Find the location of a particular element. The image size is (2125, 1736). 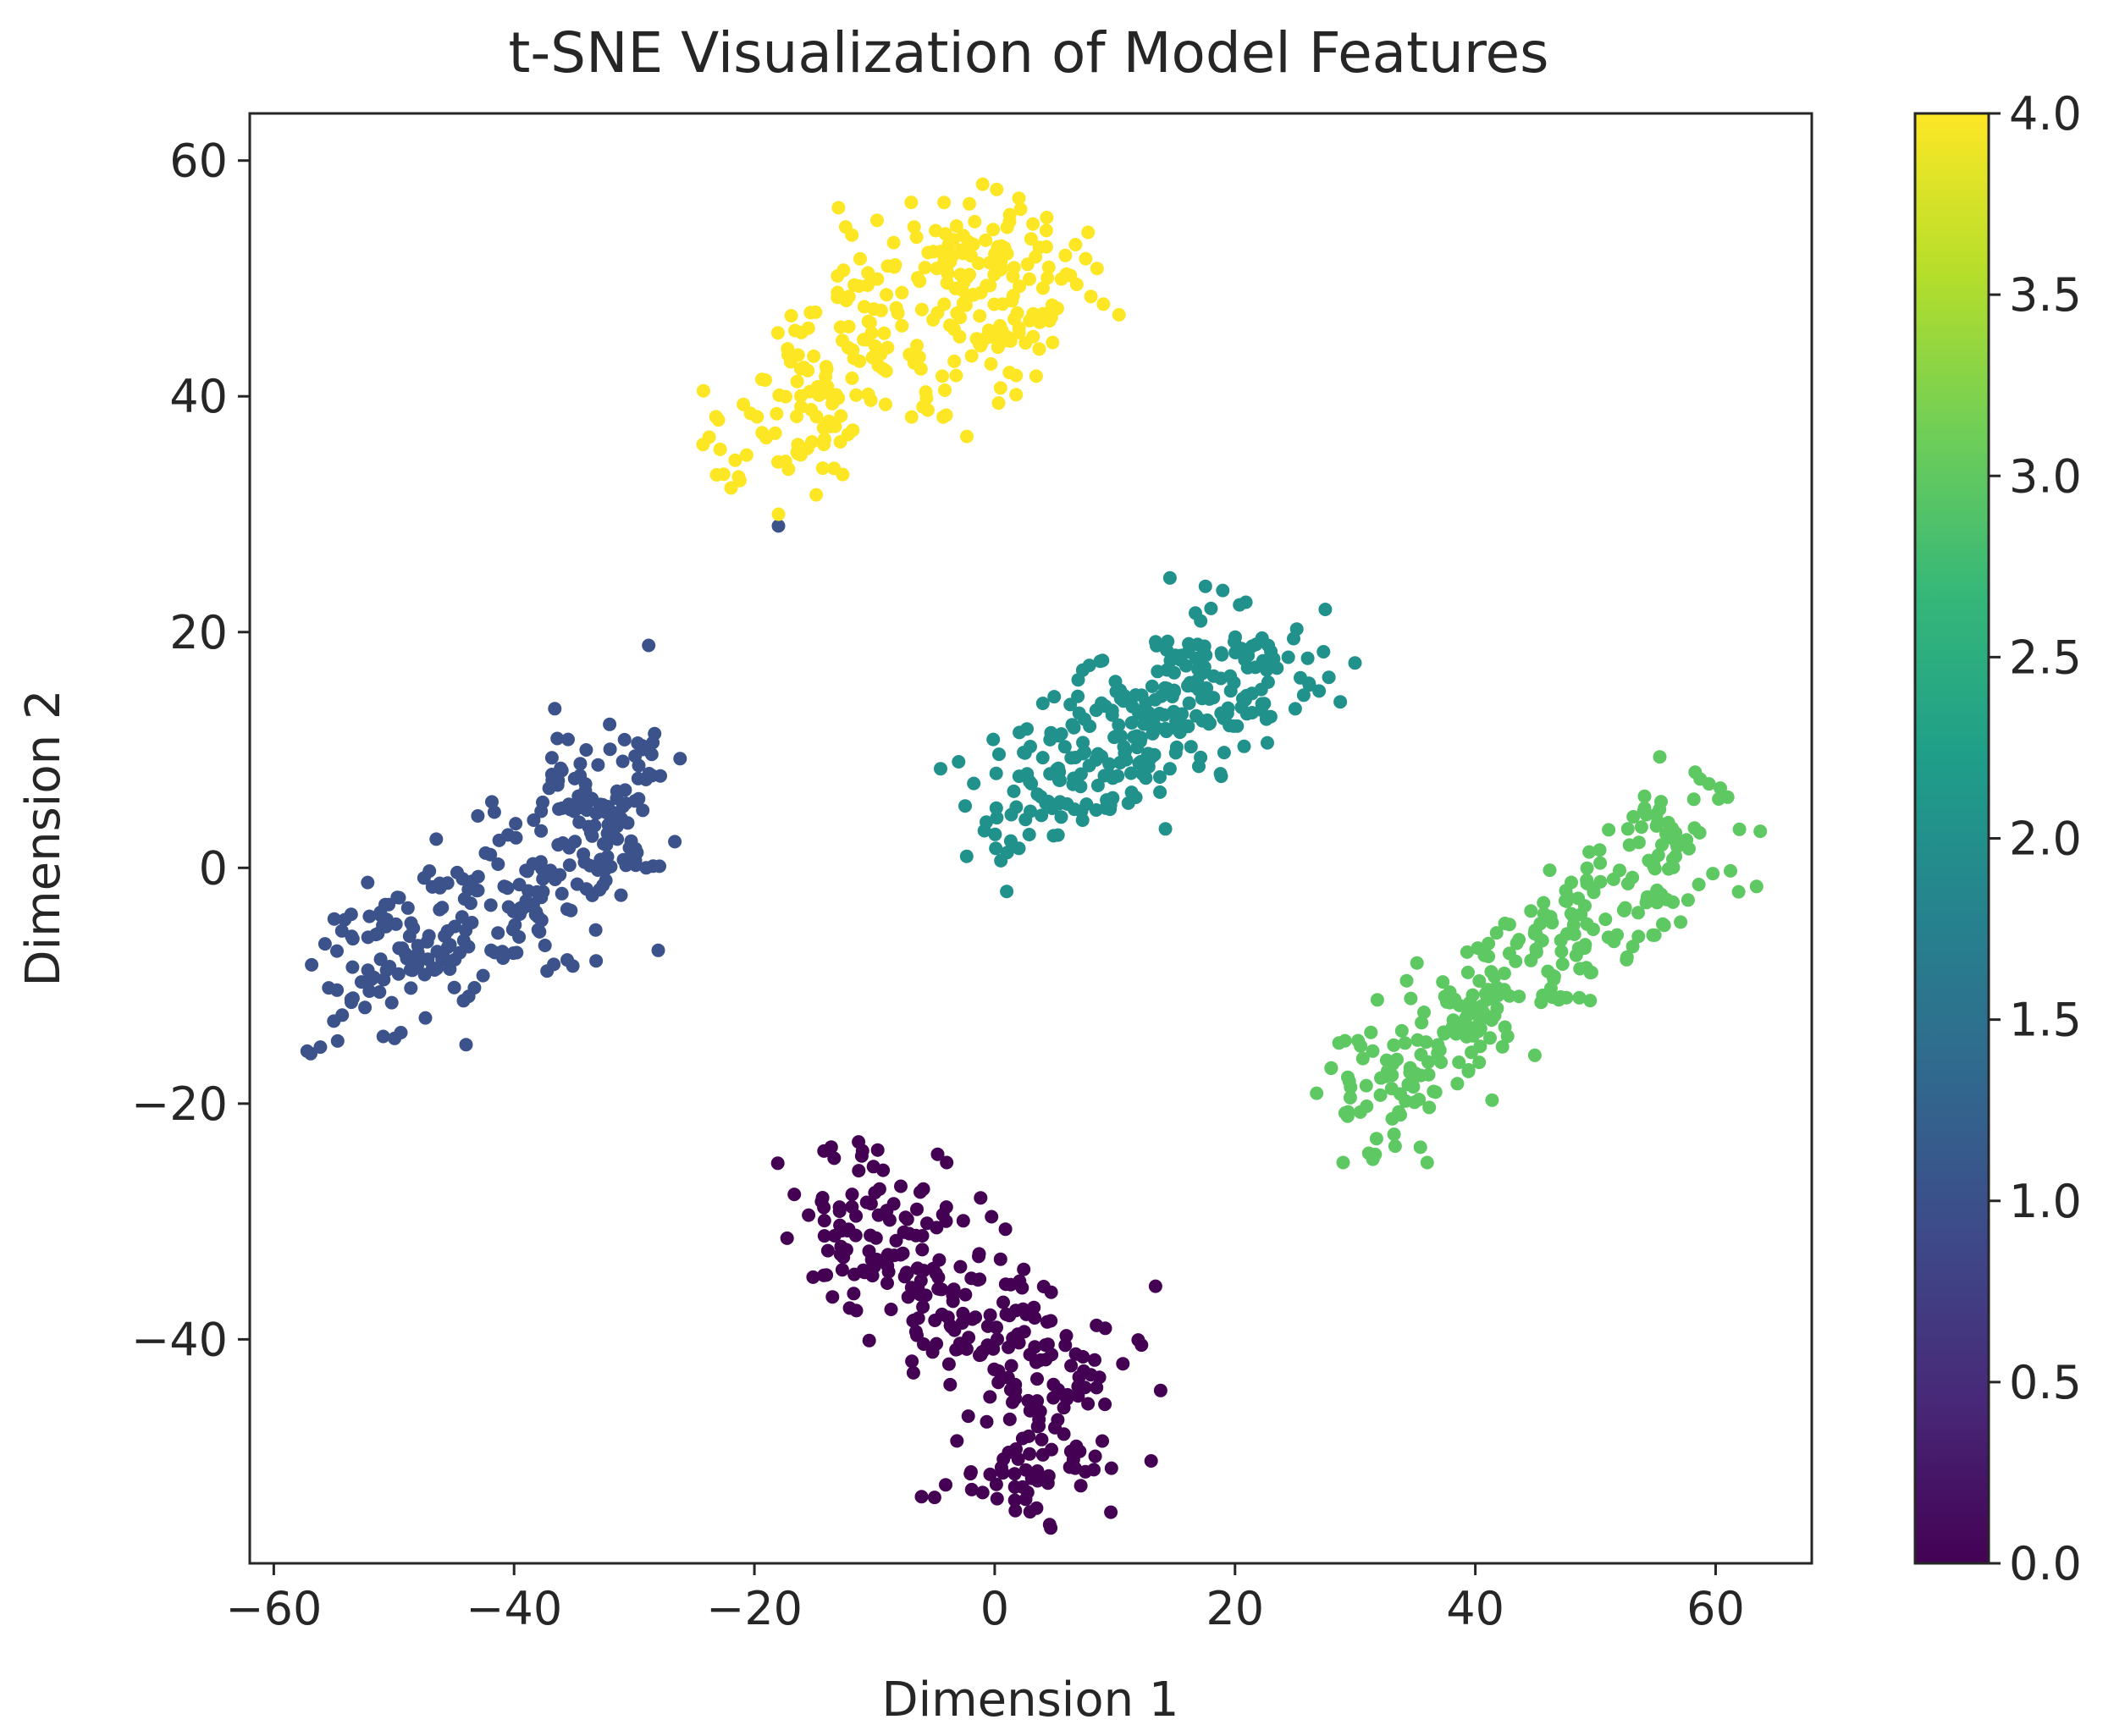

x-tick-label: −20 is located at coordinates (754, 1608).